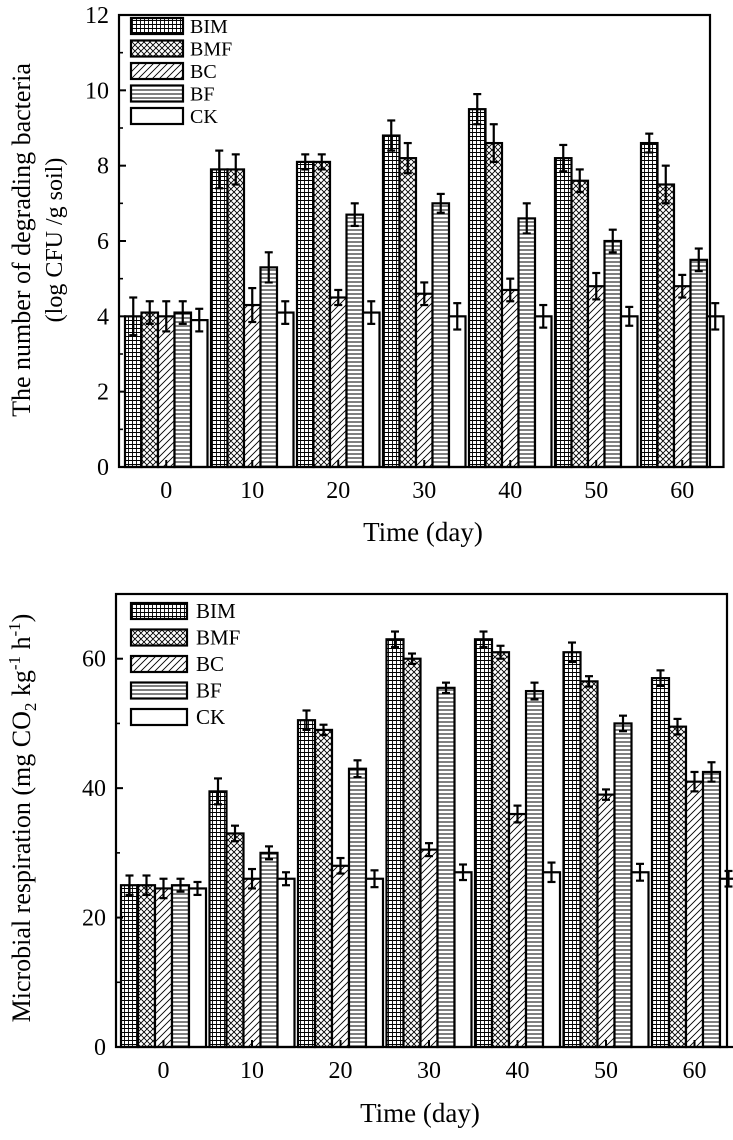 This screenshot has height=1140, width=733. I want to click on chart1-legend-swatch-bim, so click(157, 26).